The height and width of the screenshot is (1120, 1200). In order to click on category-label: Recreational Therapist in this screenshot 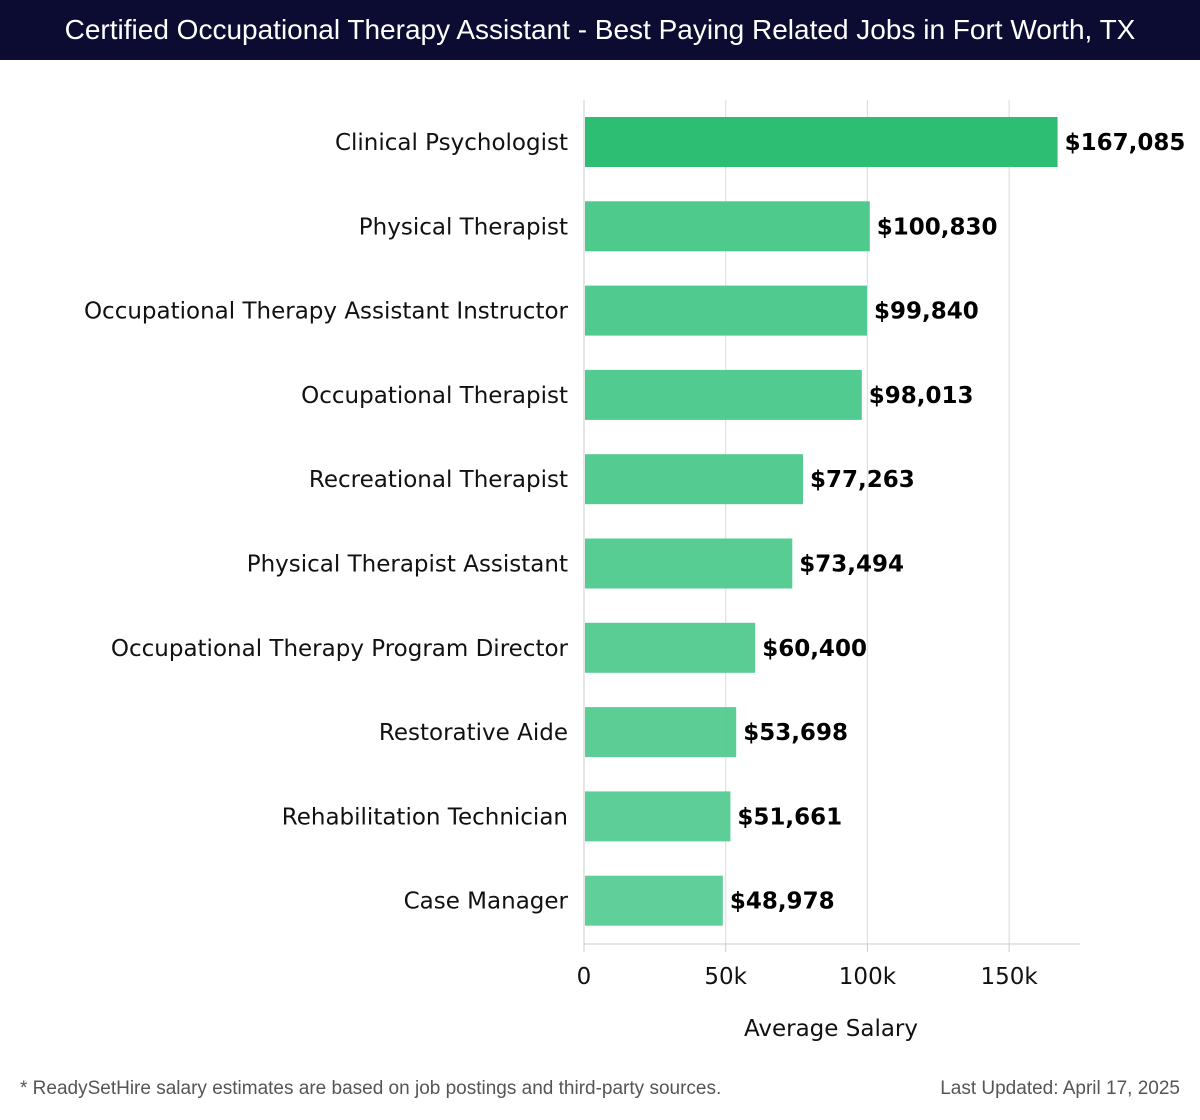, I will do `click(438, 480)`.